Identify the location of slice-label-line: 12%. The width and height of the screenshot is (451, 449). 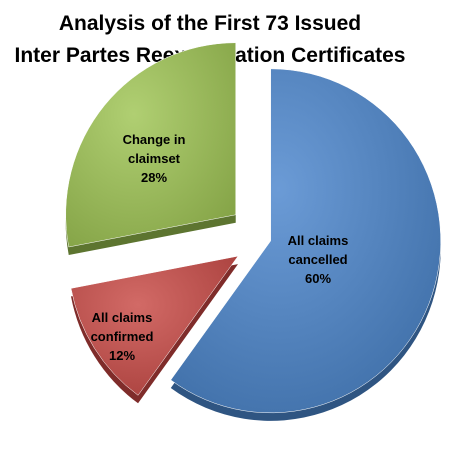
(122, 355).